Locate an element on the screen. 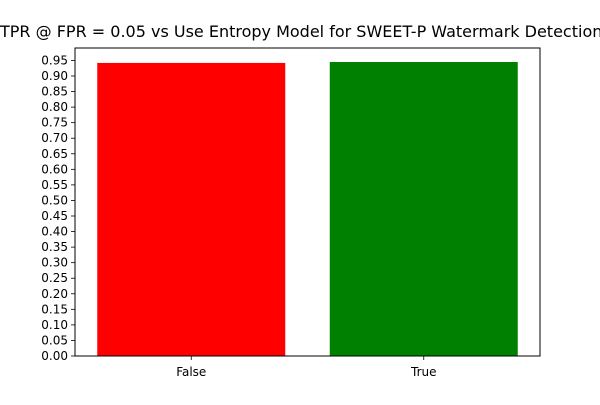 This screenshot has height=405, width=600. y-tick-label: 0.50 is located at coordinates (54, 200).